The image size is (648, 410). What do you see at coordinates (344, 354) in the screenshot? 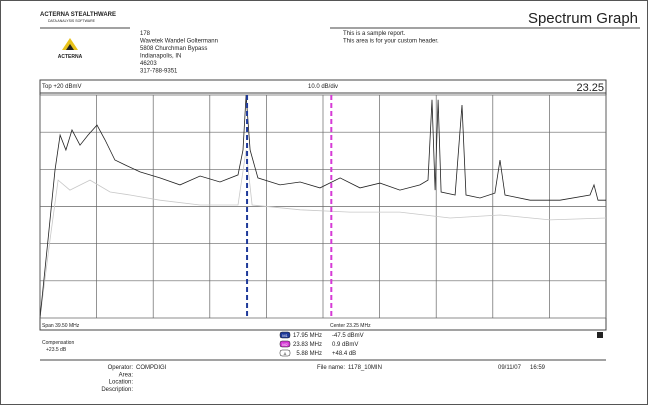
I see `marker-level: +48.4 dB` at bounding box center [344, 354].